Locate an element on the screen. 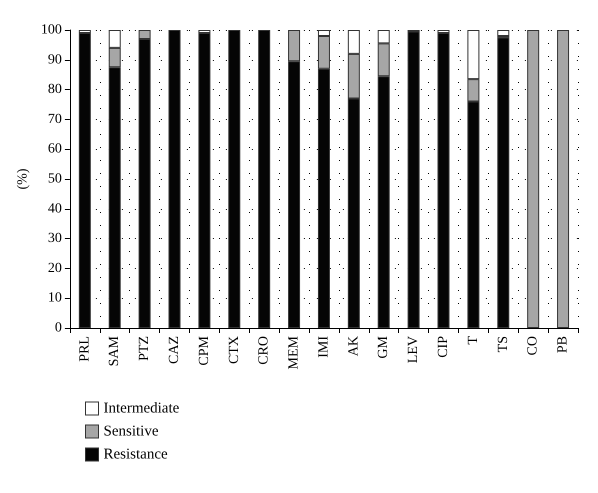 Image resolution: width=598 pixels, height=493 pixels. x-tick-label: SAM is located at coordinates (114, 350).